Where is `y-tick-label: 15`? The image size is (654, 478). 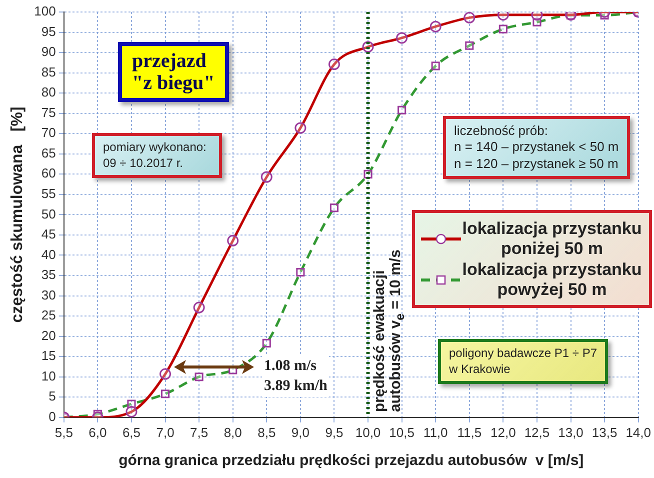 y-tick-label: 15 is located at coordinates (48, 356).